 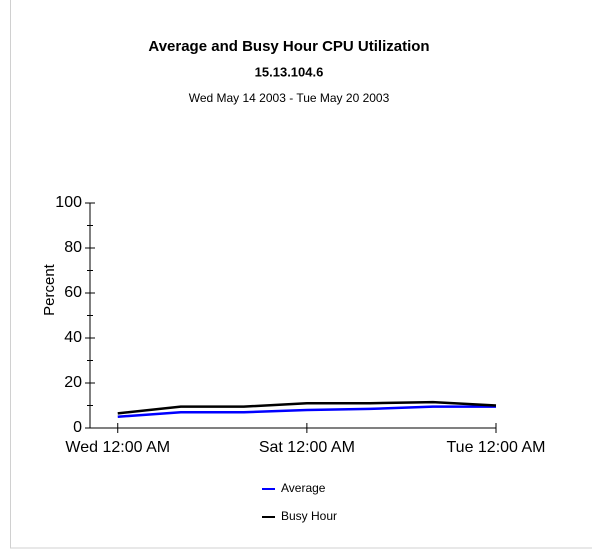 What do you see at coordinates (117, 447) in the screenshot?
I see `x-tick-label: Wed 12:00 AM` at bounding box center [117, 447].